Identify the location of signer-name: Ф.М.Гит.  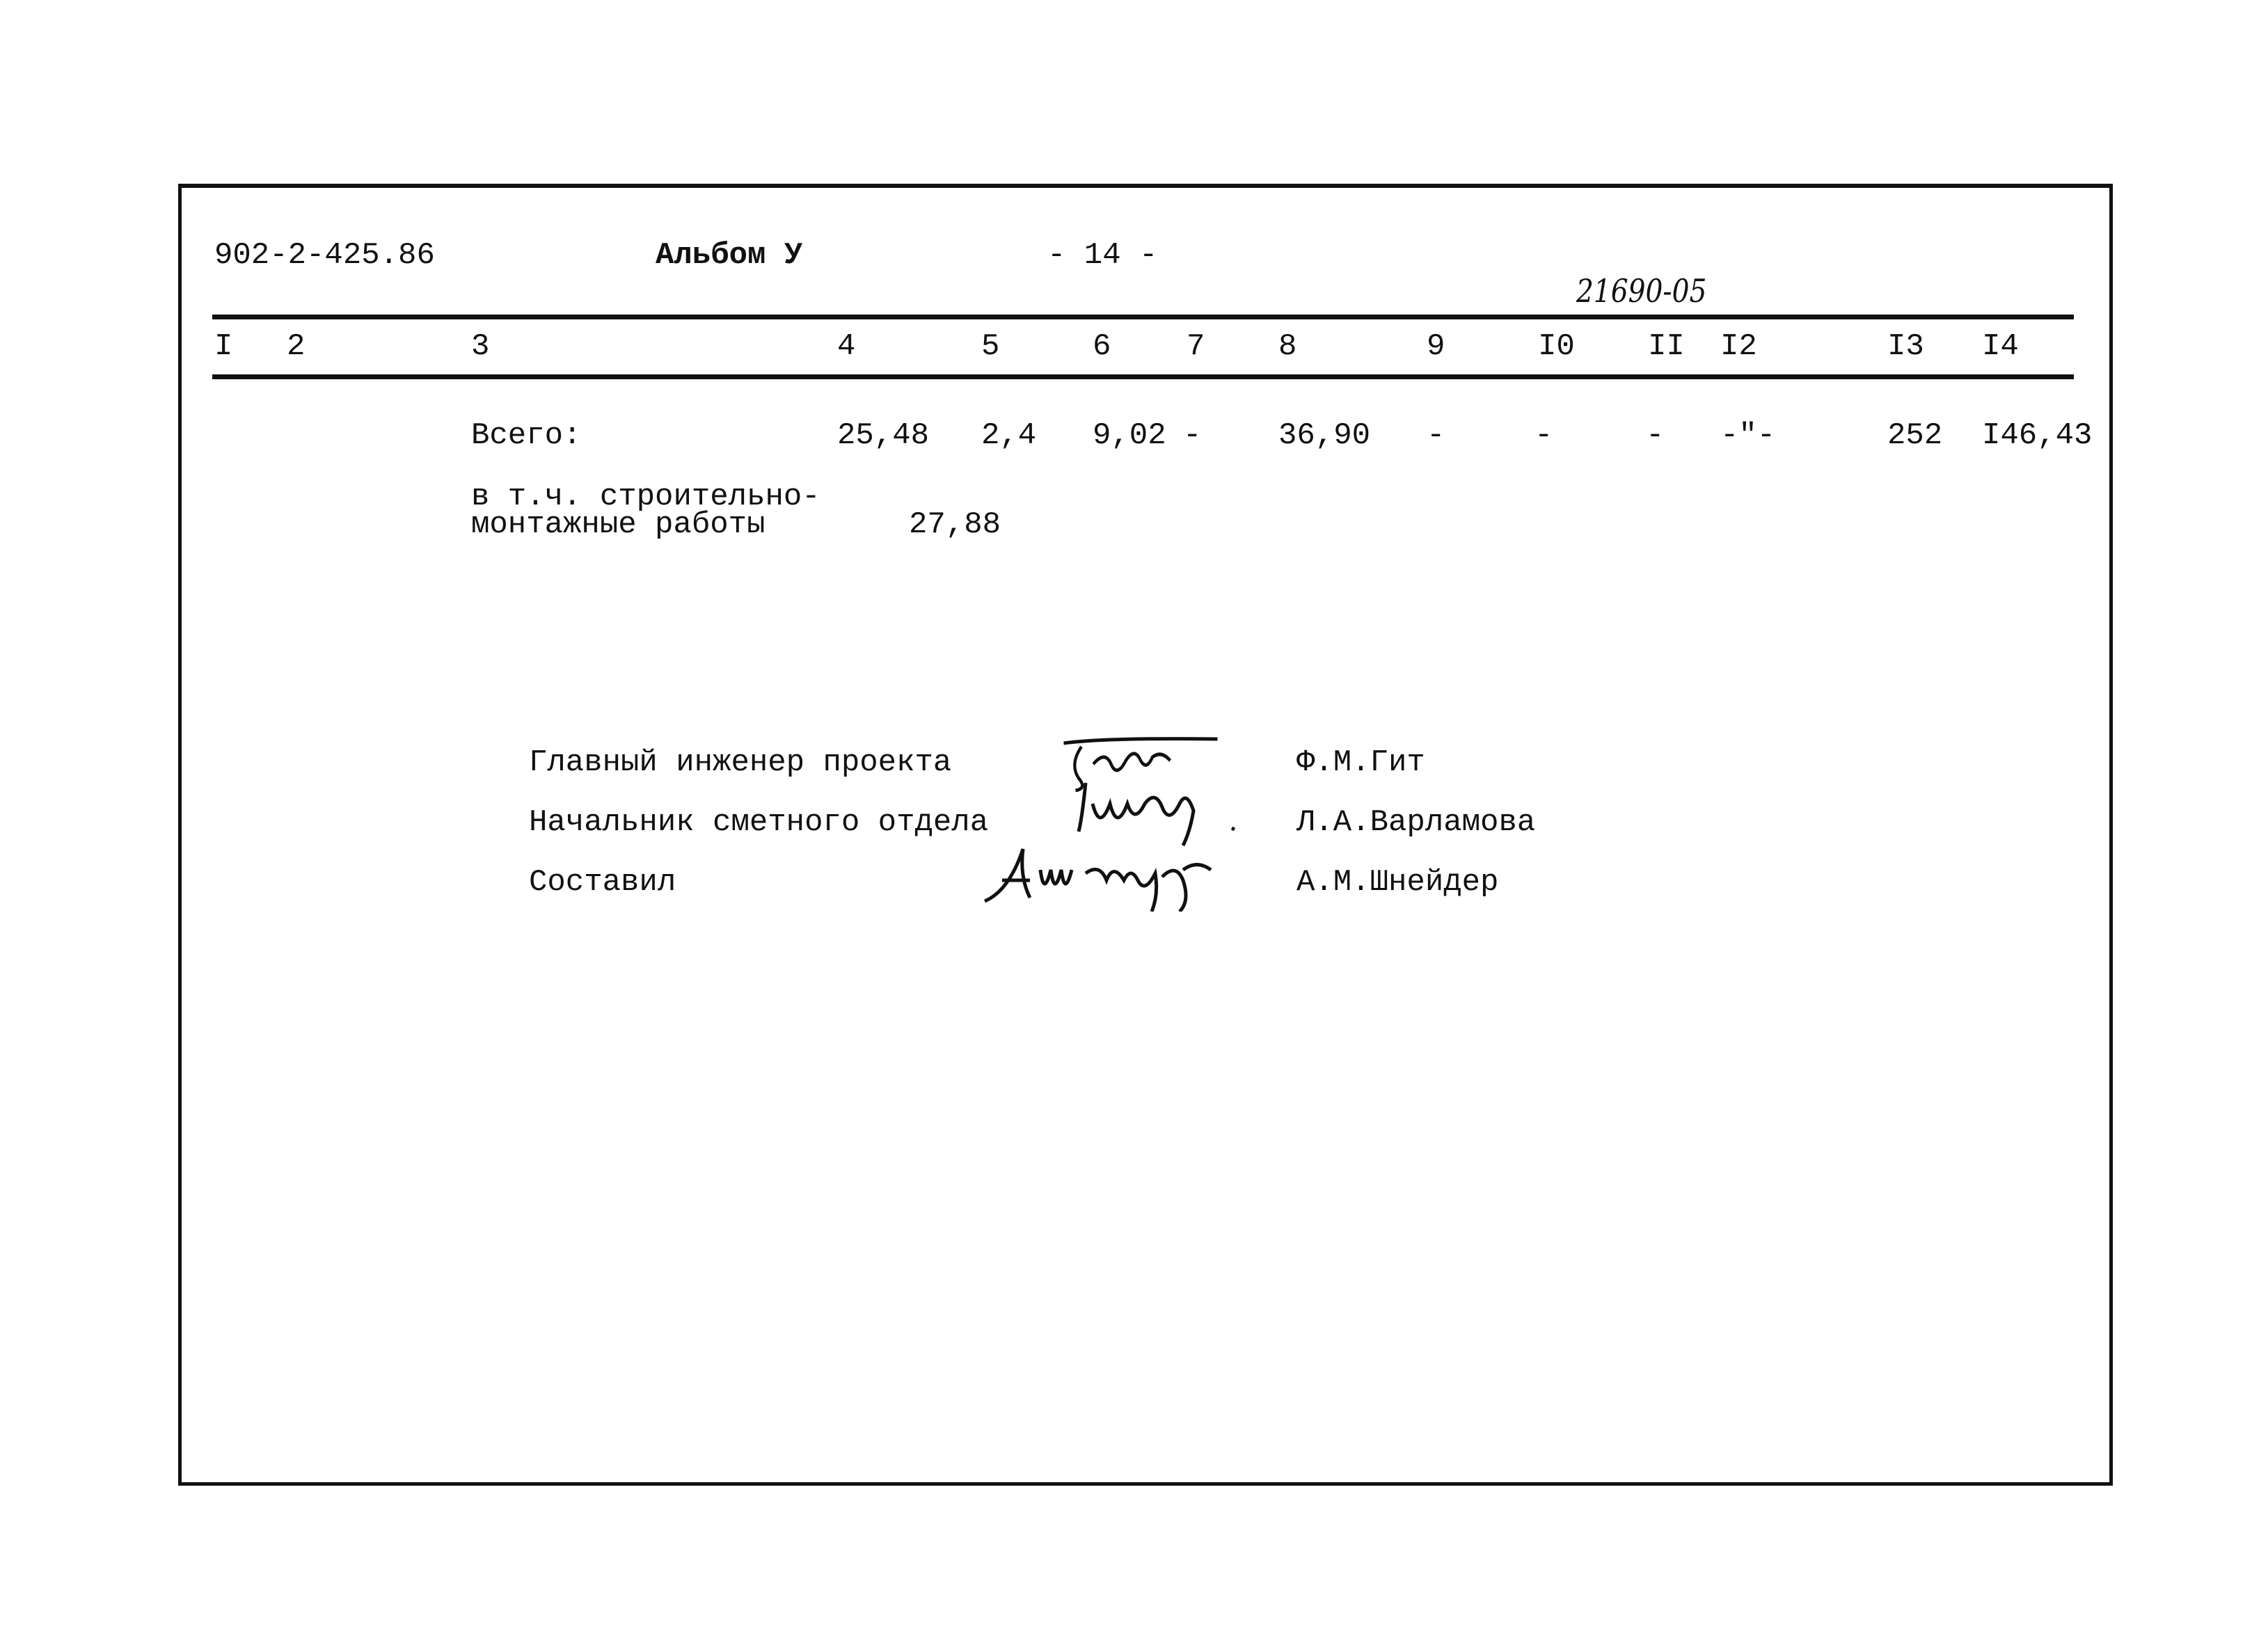
(1361, 763).